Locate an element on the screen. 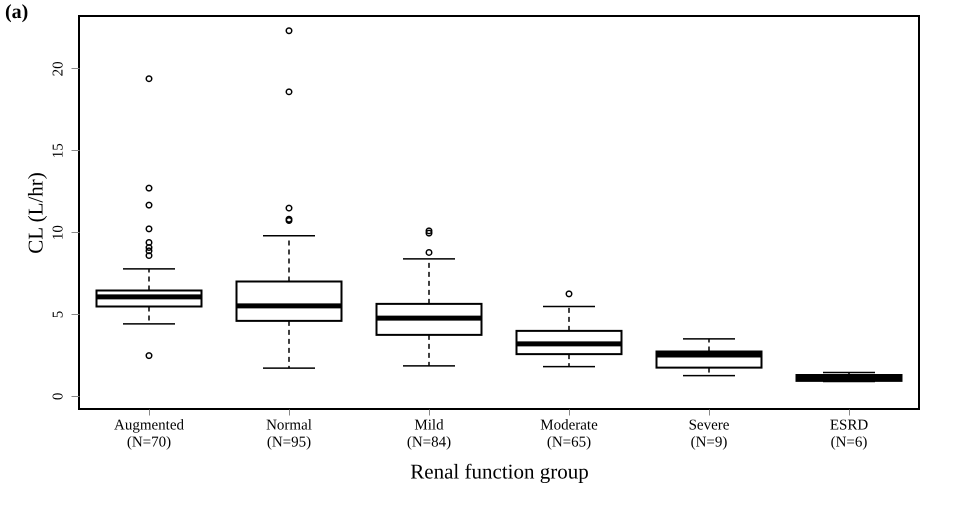 The width and height of the screenshot is (961, 510). x-tick-label: Severe (N=9) is located at coordinates (709, 434).